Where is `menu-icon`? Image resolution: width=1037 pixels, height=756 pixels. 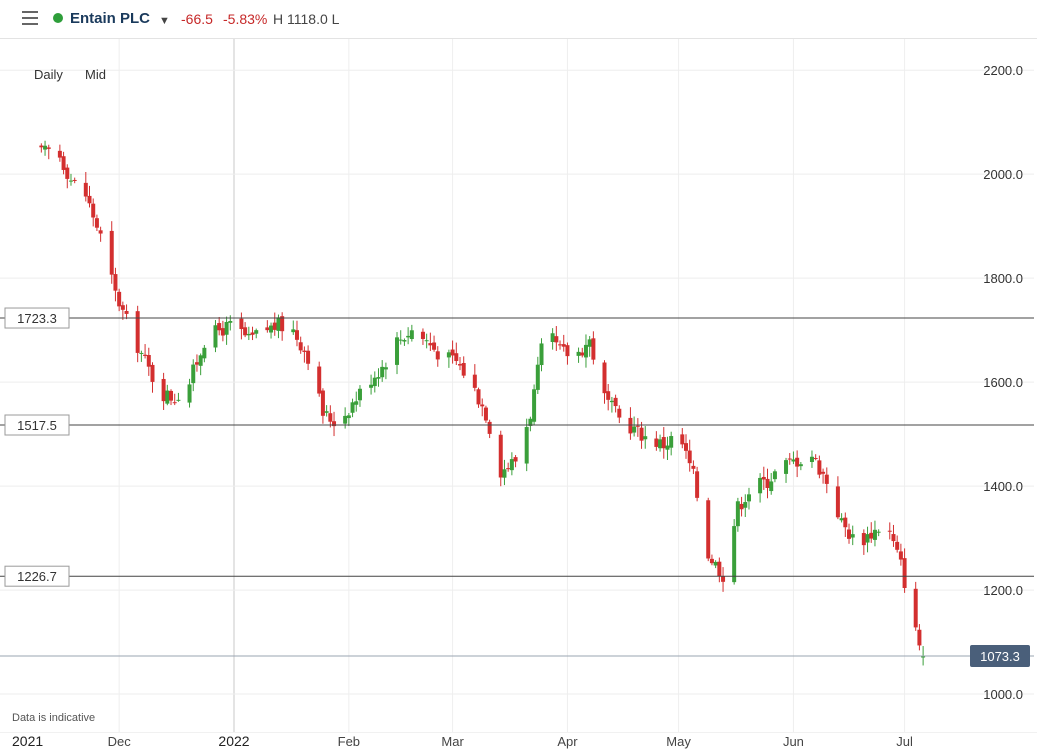
menu-icon is located at coordinates (30, 18).